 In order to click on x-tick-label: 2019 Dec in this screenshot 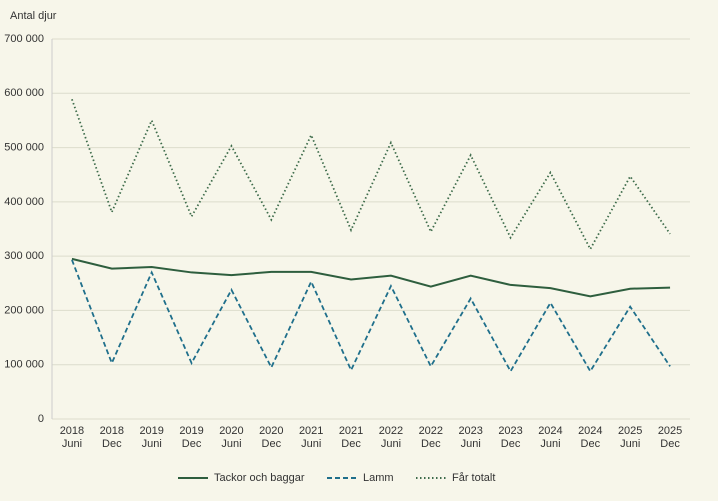, I will do `click(191, 437)`.